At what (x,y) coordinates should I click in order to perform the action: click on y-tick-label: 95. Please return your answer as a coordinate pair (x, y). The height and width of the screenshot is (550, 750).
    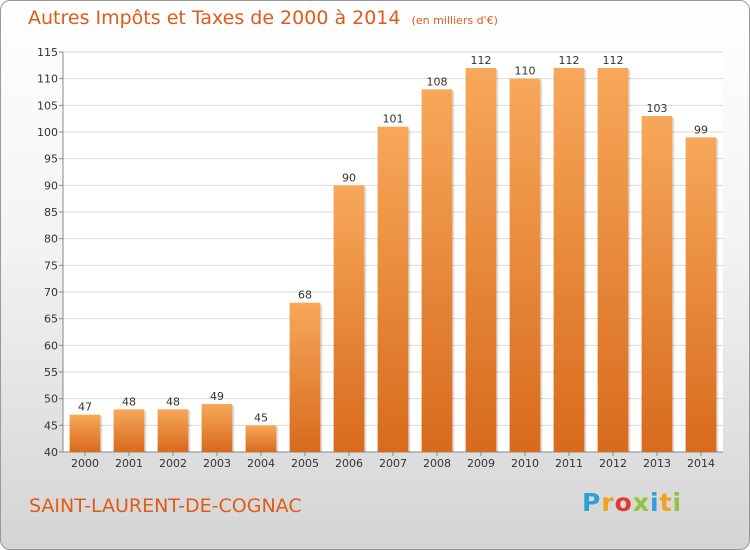
    Looking at the image, I should click on (51, 159).